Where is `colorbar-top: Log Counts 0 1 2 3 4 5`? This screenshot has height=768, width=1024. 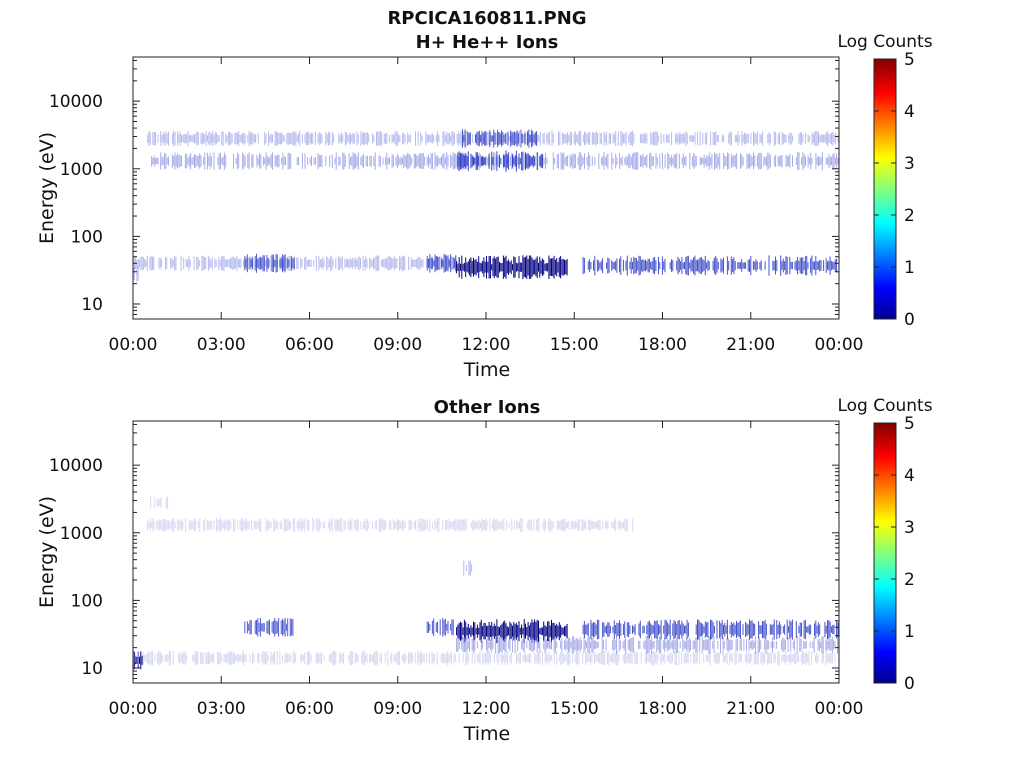 colorbar-top: Log Counts 0 1 2 3 4 5 is located at coordinates (884, 181).